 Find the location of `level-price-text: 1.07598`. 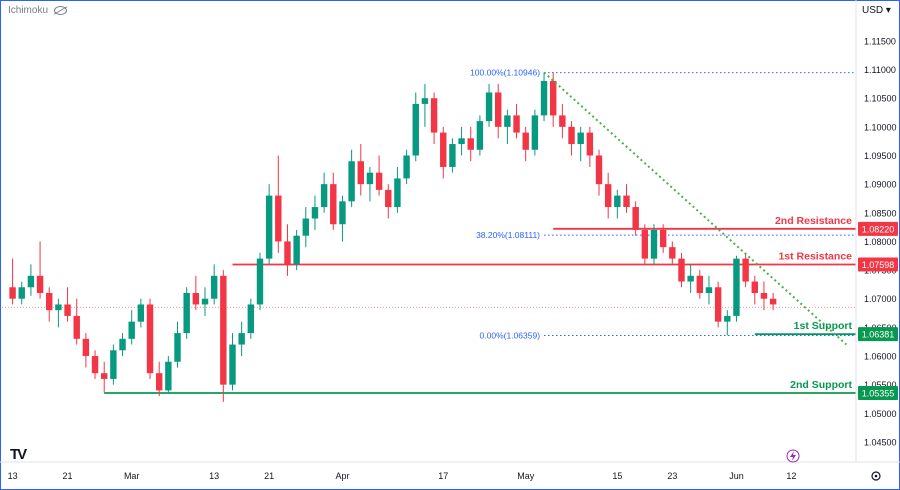

level-price-text: 1.07598 is located at coordinates (878, 265).